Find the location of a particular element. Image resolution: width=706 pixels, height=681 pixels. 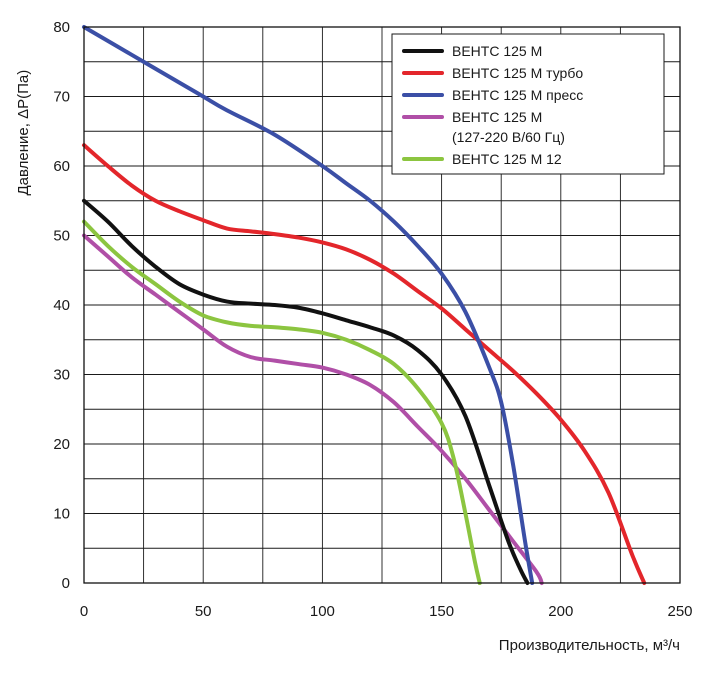

legend-label-5: ВЕНТС 125 М 12 is located at coordinates (507, 159).